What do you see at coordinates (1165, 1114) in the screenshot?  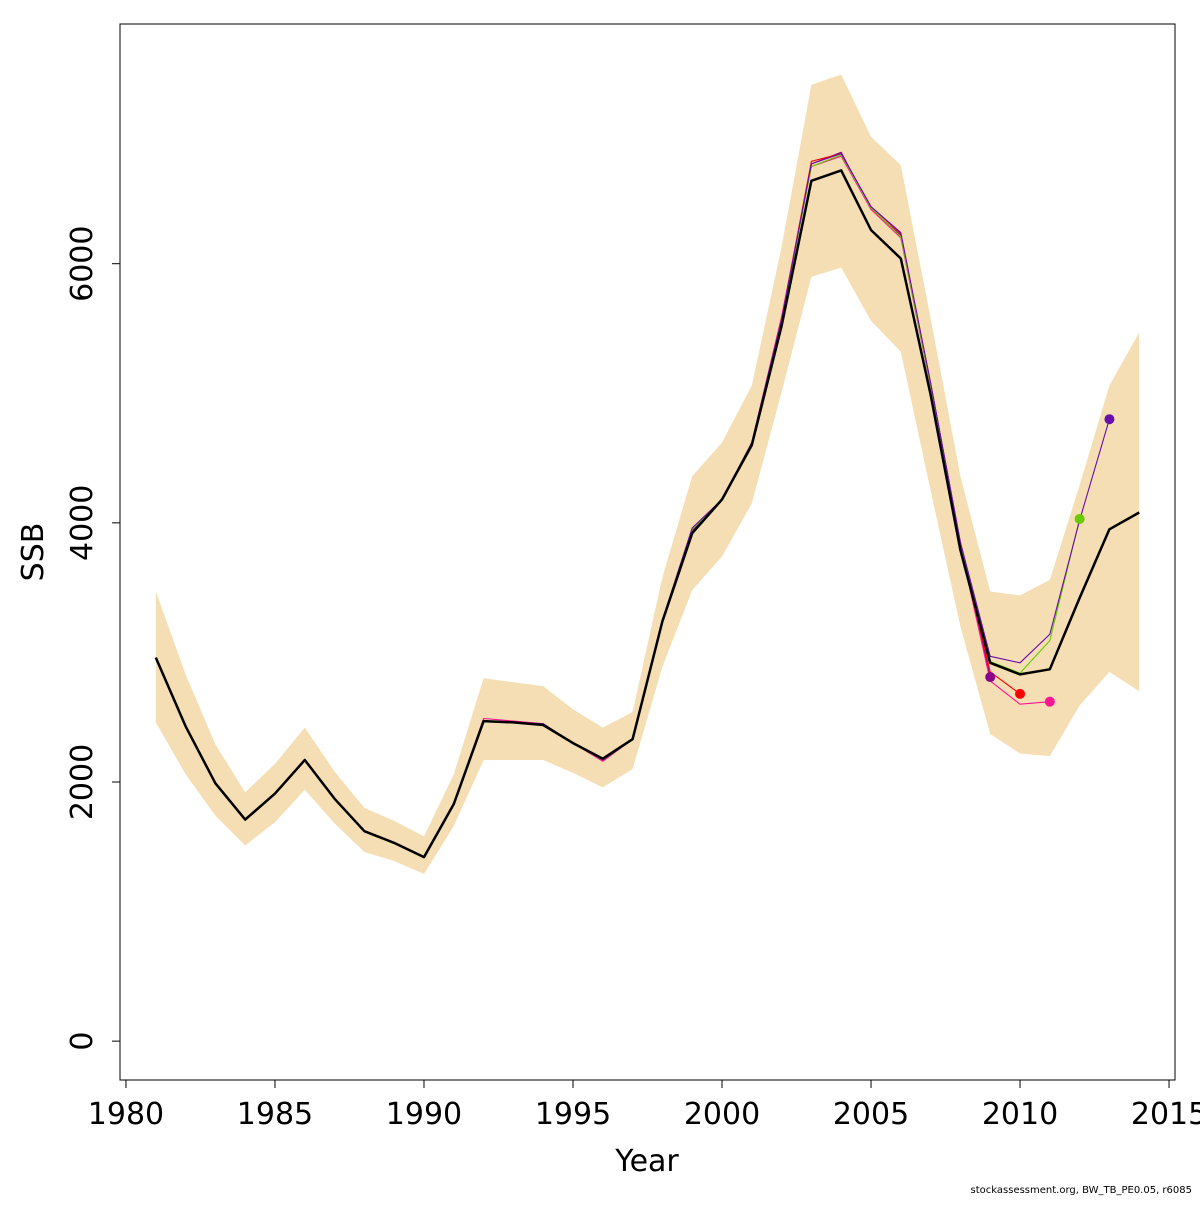 I see `x-tick-label: 2015` at bounding box center [1165, 1114].